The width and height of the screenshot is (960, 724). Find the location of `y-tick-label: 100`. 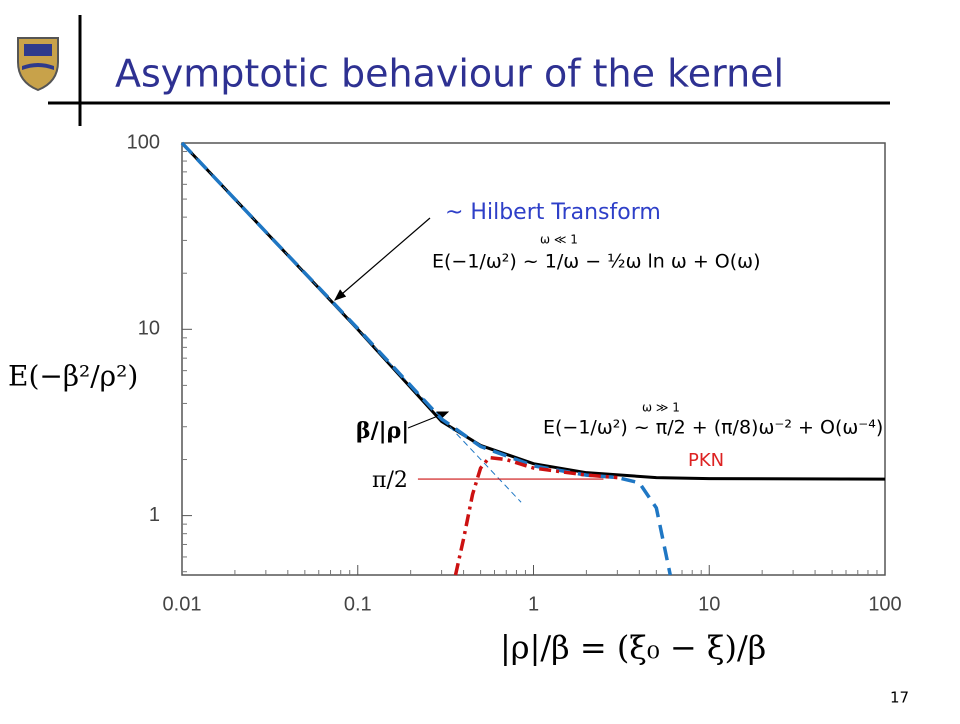

y-tick-label: 100 is located at coordinates (143, 142).